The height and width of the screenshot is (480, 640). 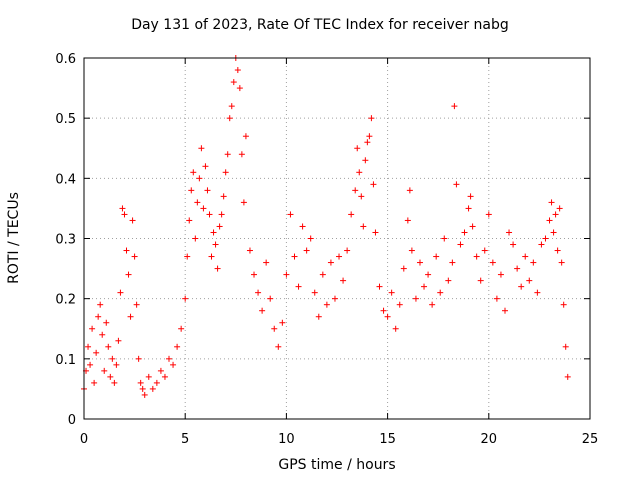 I want to click on x-tick-label: 20, so click(x=489, y=439).